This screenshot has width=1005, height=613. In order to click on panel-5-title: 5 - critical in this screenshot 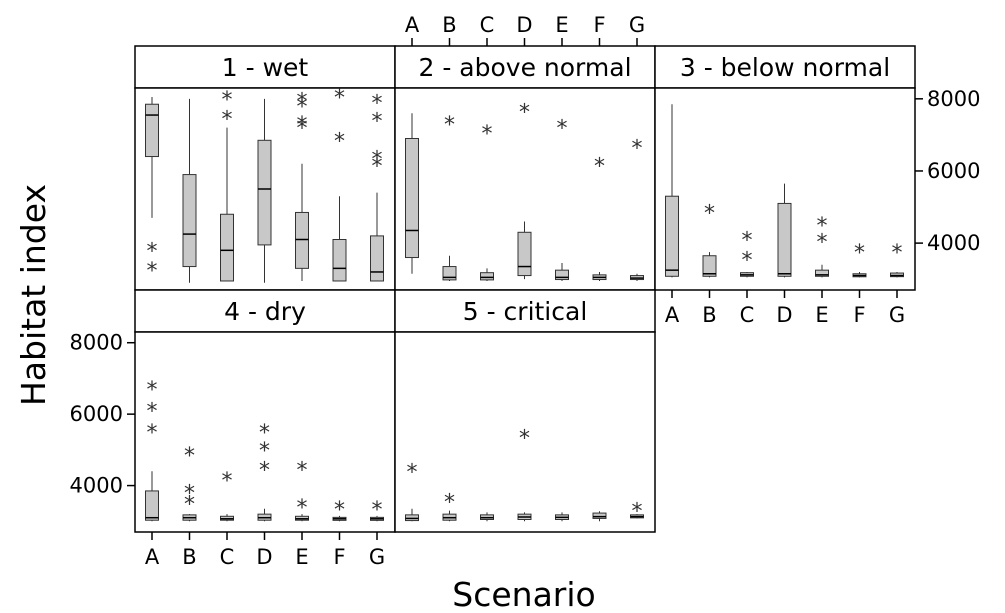, I will do `click(525, 311)`.